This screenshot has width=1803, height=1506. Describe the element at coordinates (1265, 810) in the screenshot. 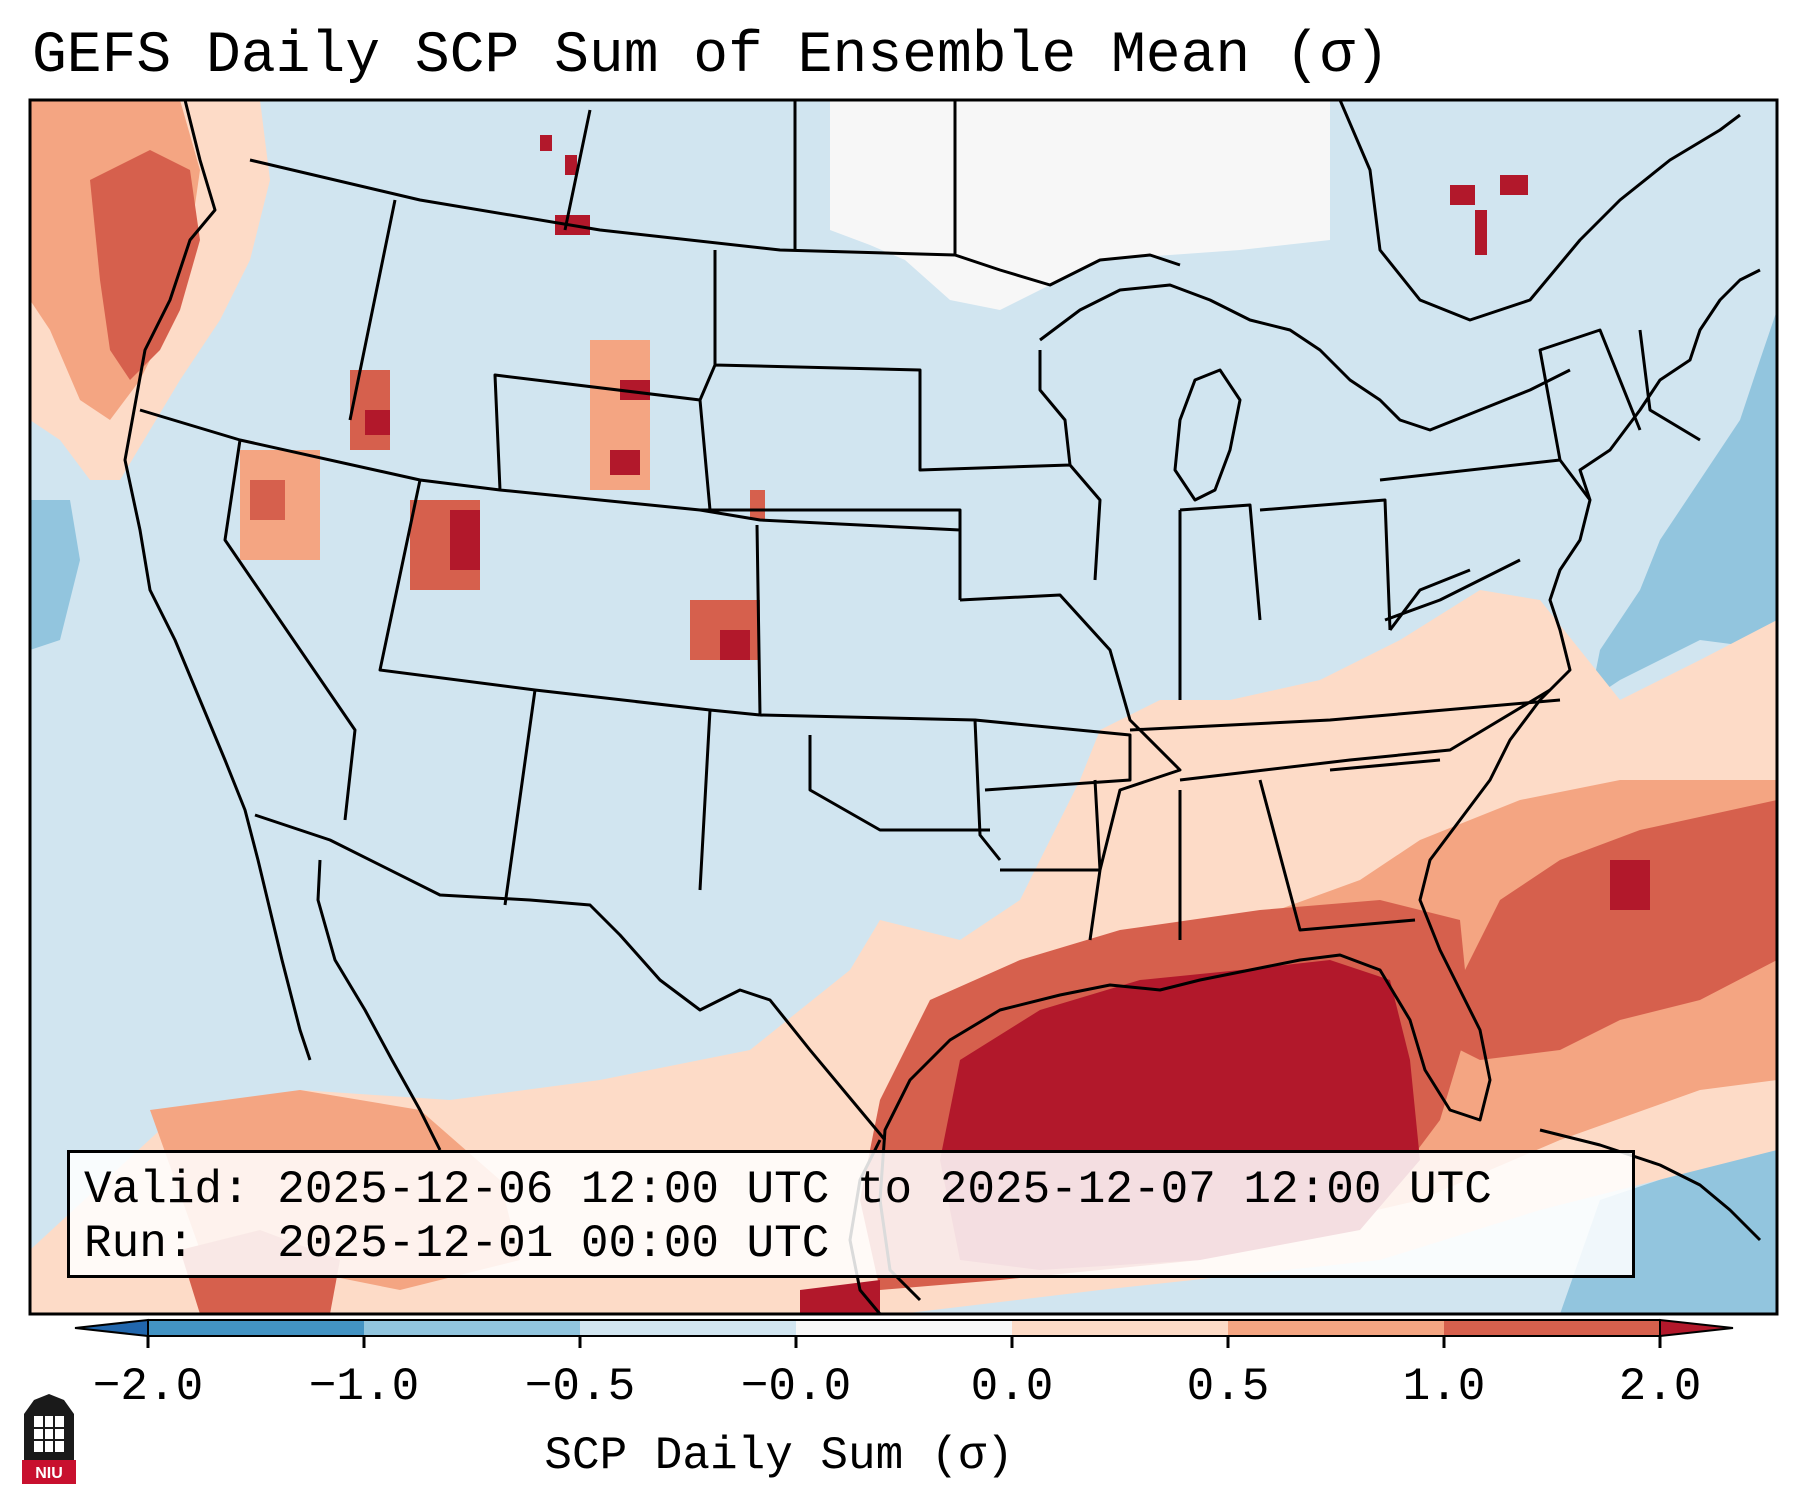

I see `field-pos-southeast` at that location.